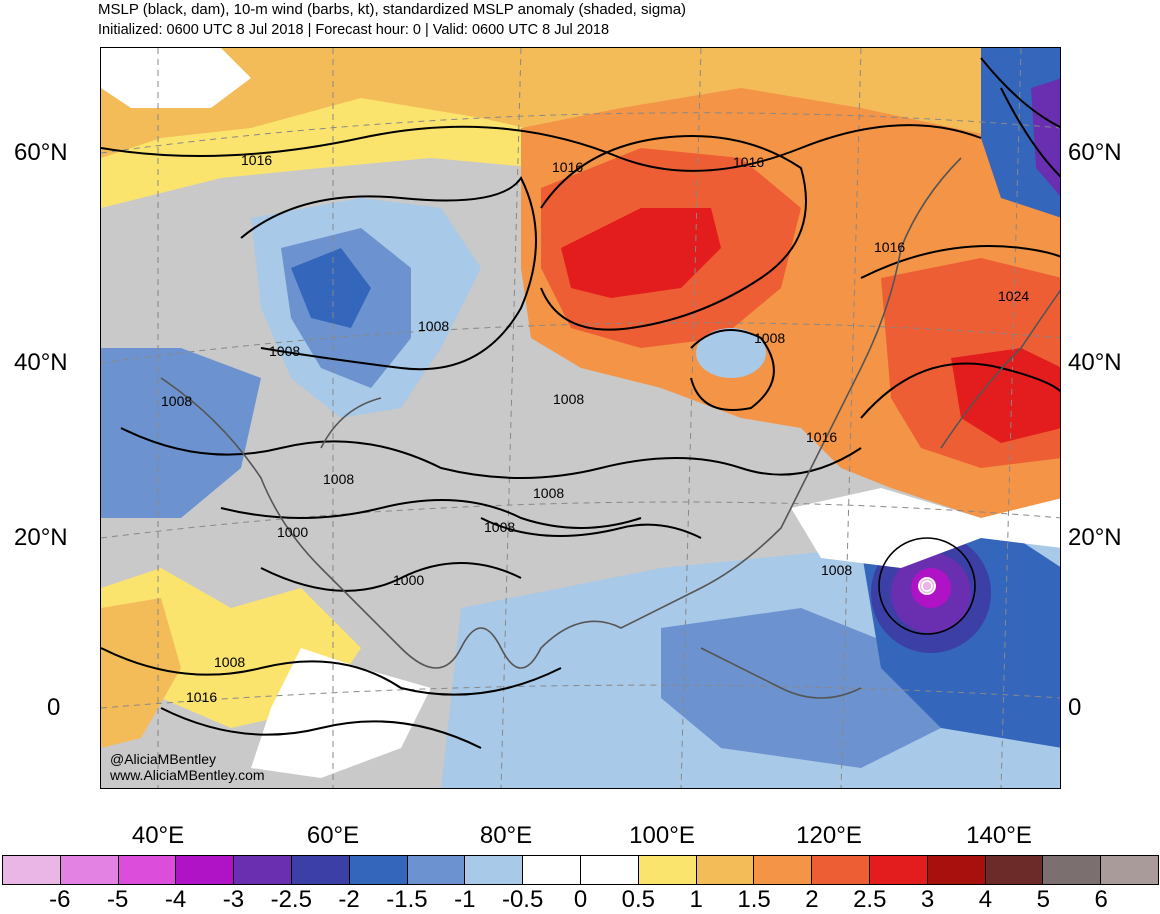 This screenshot has width=1160, height=914. What do you see at coordinates (1043, 899) in the screenshot?
I see `colorbar-label: 5` at bounding box center [1043, 899].